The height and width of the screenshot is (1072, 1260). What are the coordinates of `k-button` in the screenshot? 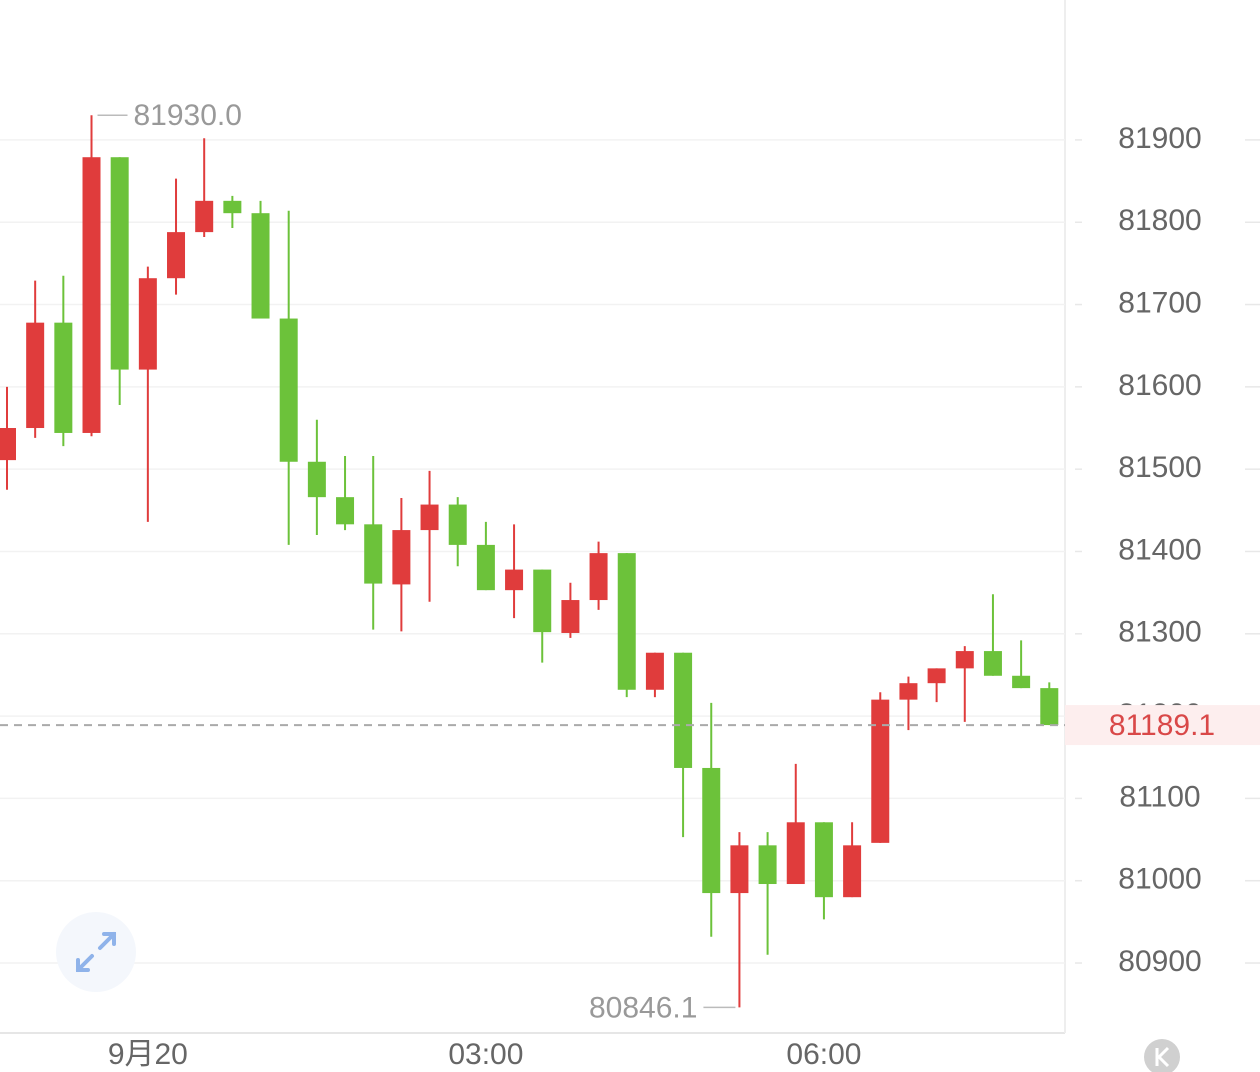 It's located at (1162, 1055).